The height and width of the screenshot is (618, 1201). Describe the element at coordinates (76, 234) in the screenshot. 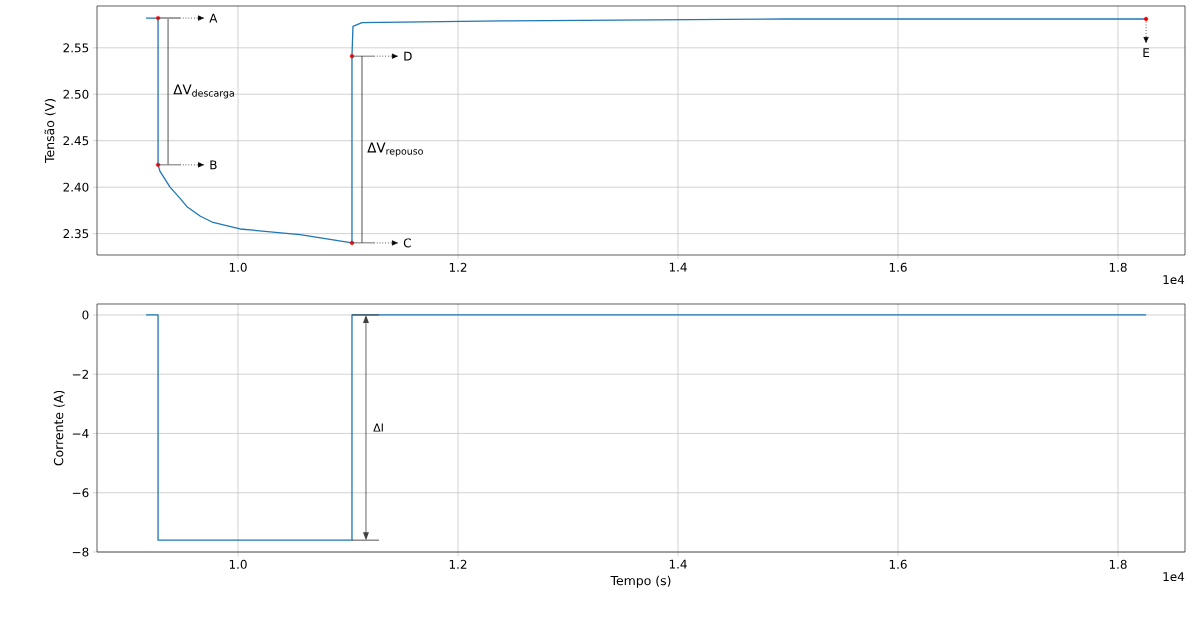

I see `y-tick-label: 2.35` at that location.